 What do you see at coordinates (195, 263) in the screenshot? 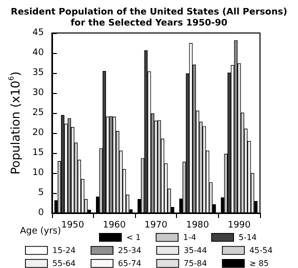
I see `legend-label: 75-84` at bounding box center [195, 263].